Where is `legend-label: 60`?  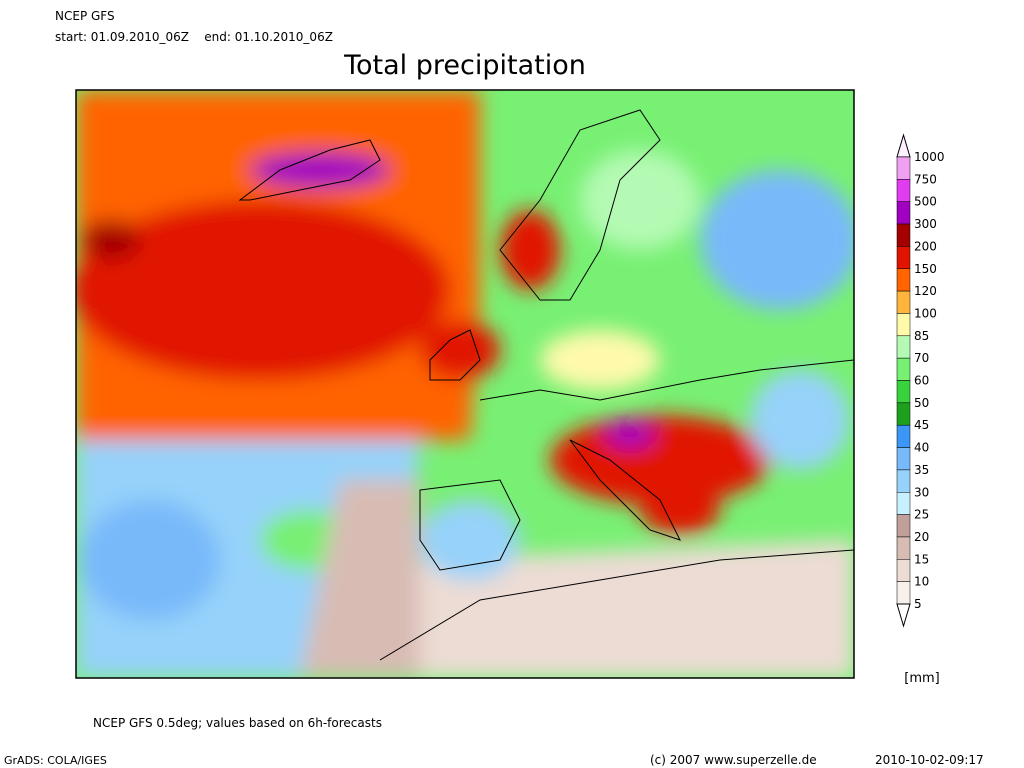 legend-label: 60 is located at coordinates (921, 381).